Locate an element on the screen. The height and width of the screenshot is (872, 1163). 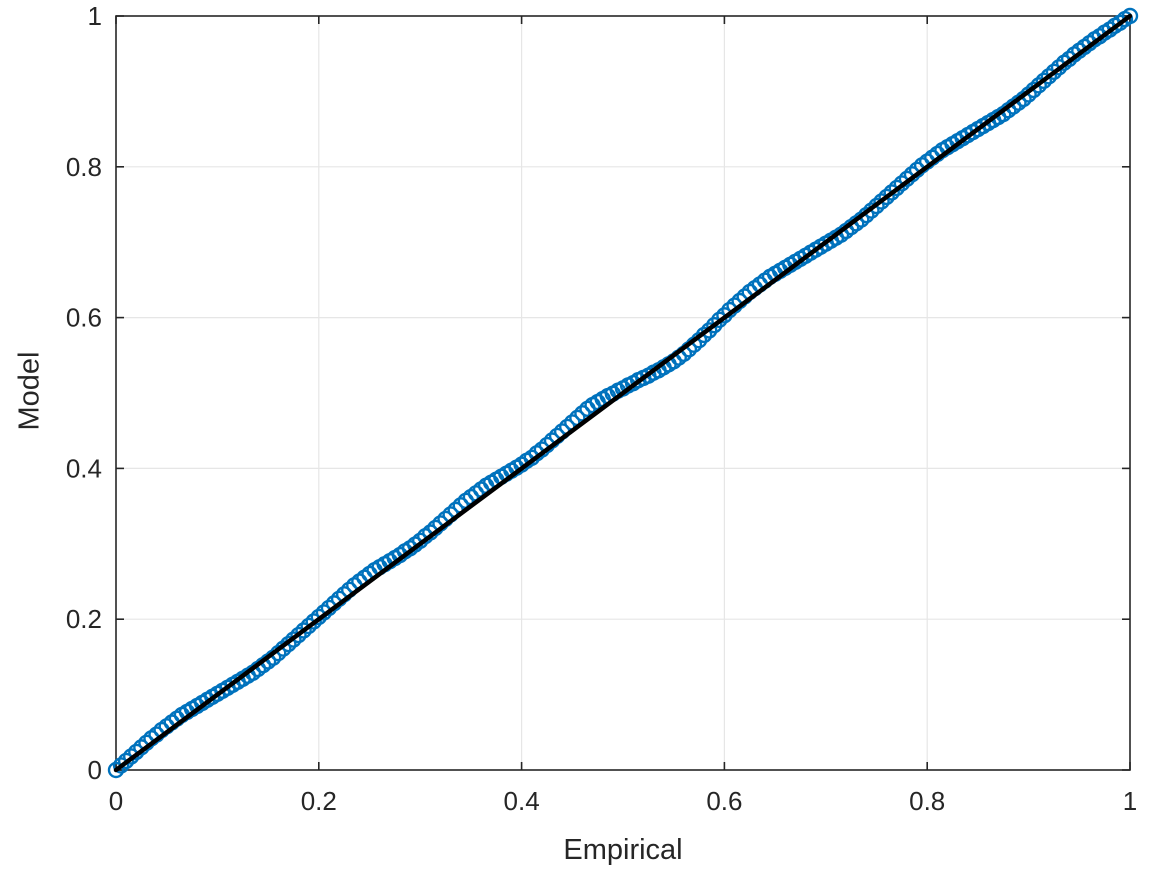
x-tick-label: 0.4 is located at coordinates (522, 801).